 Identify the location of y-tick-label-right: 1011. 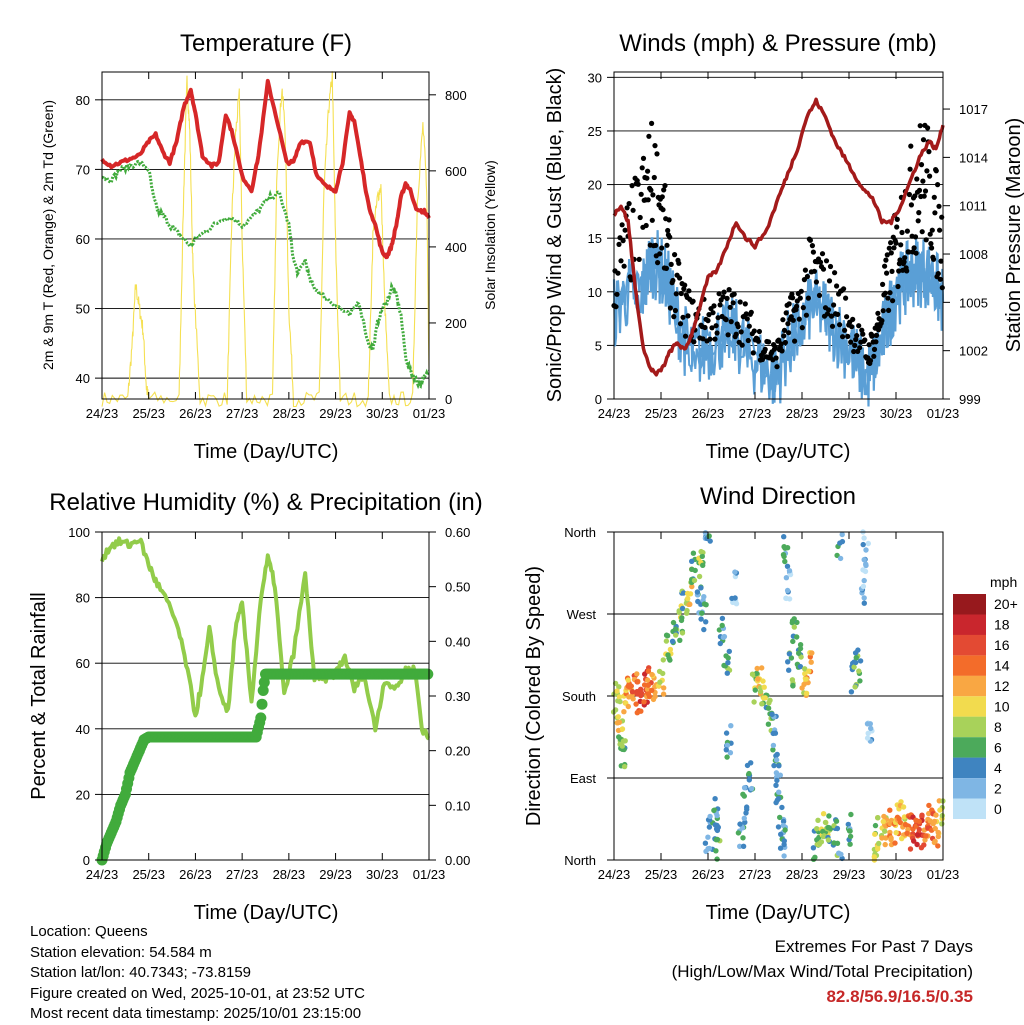
(973, 206).